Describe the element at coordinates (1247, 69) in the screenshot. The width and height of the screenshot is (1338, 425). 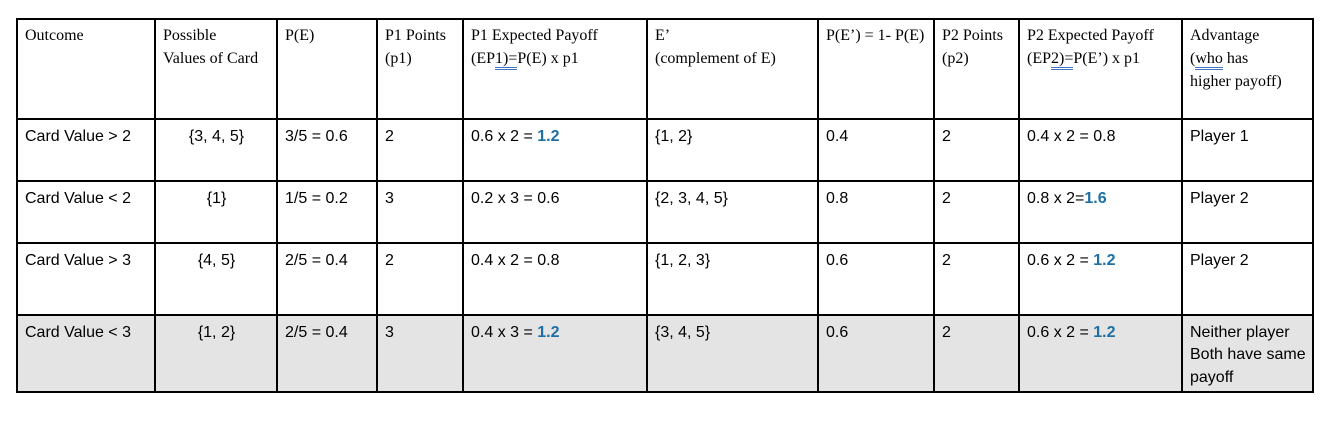
I see `header-cell-advantage: Advantage (who has higher payoff)` at that location.